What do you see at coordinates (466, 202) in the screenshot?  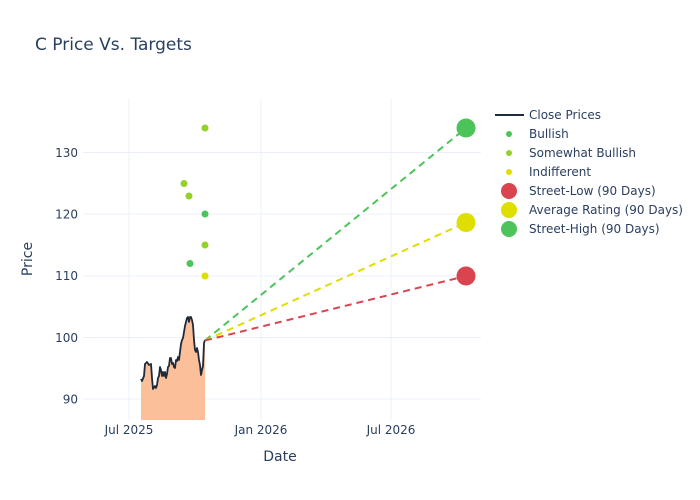 I see `target-markers` at bounding box center [466, 202].